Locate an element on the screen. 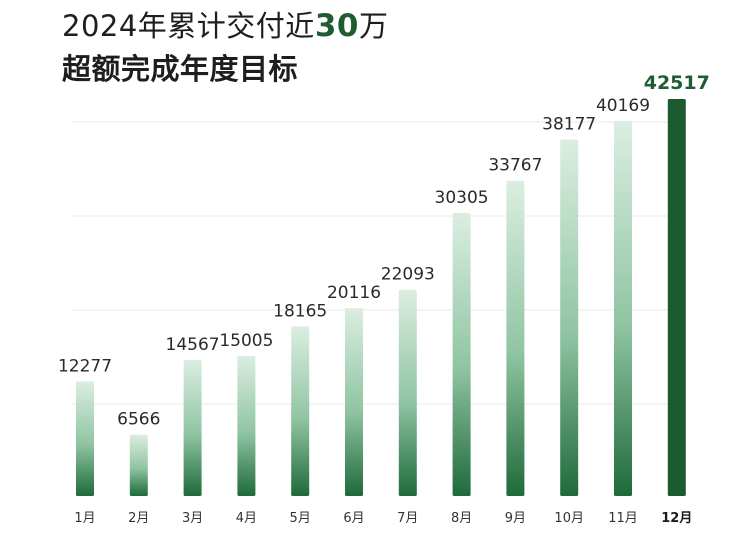  value-label: 12277 is located at coordinates (85, 366).